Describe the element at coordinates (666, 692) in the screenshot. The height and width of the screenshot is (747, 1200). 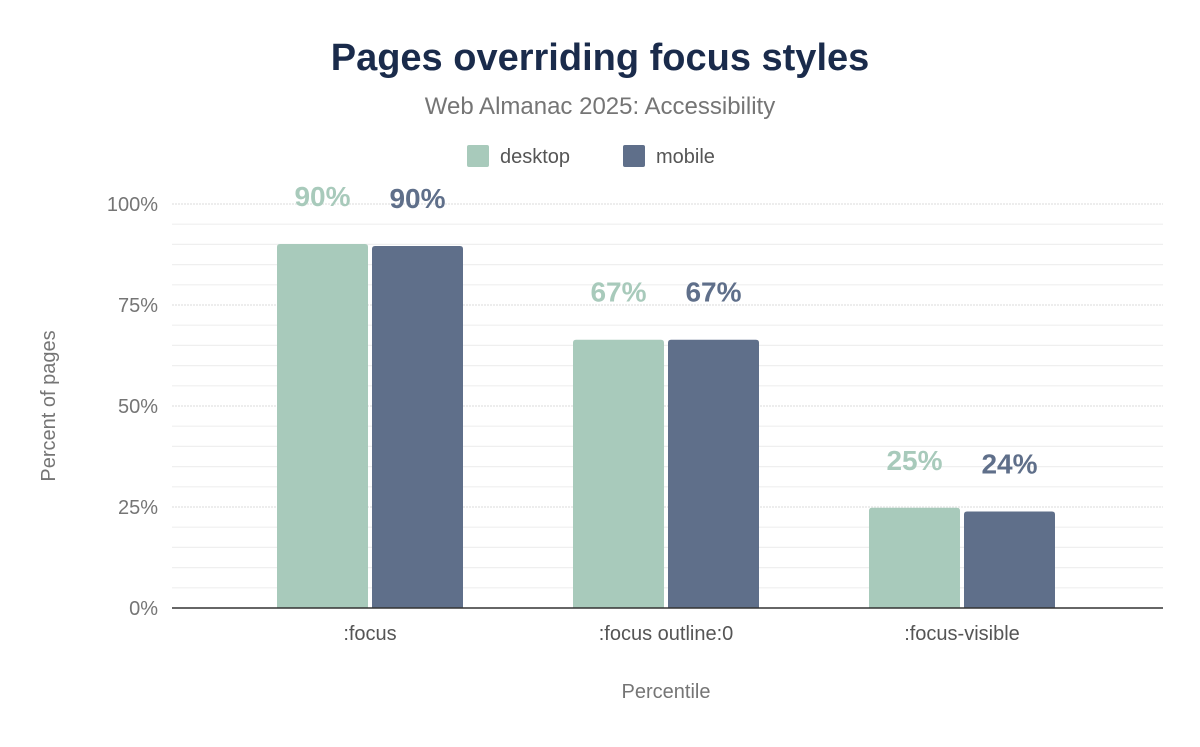
I see `x-axis-label: Percentile` at that location.